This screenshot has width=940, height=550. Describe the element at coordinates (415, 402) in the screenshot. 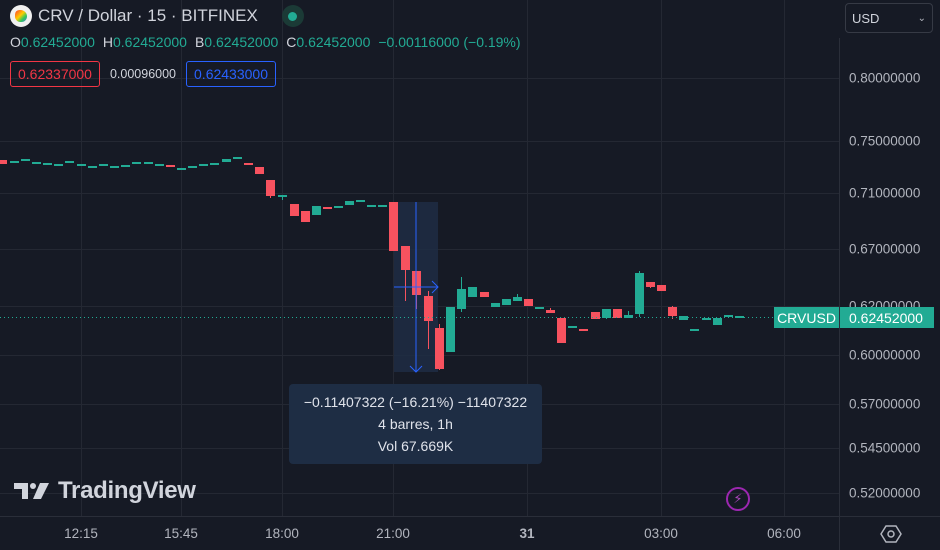

I see `measure-change: −0.11407322 (−16.21%) −11407322` at that location.